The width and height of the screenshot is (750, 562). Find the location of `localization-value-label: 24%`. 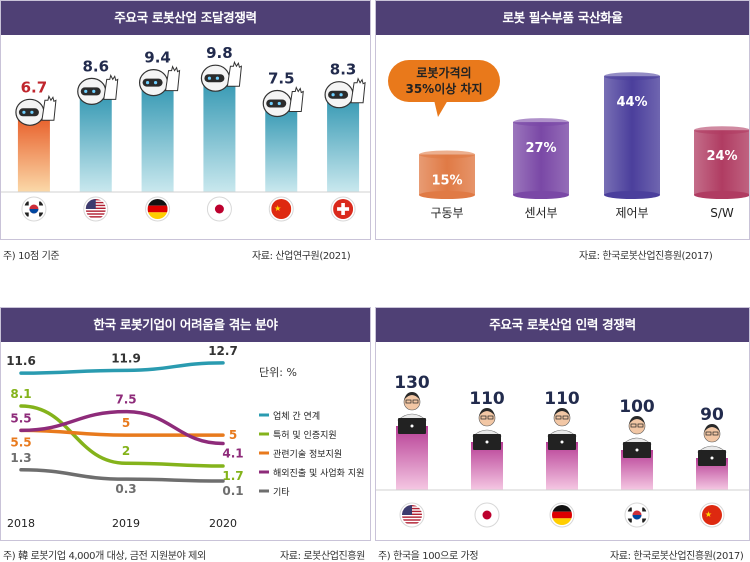

localization-value-label: 24% is located at coordinates (721, 156).